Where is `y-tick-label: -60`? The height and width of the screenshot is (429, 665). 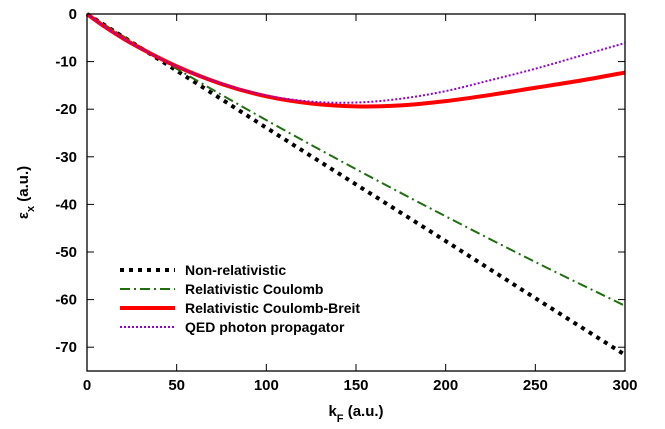
y-tick-label: -60 is located at coordinates (66, 300).